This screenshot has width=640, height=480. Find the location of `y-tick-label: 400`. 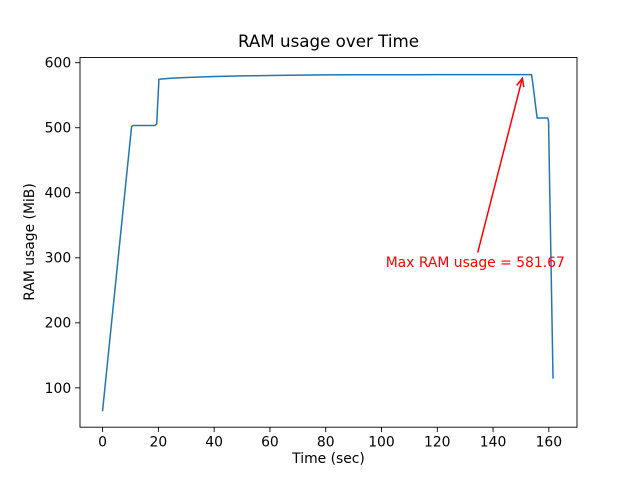

y-tick-label: 400 is located at coordinates (58, 194).